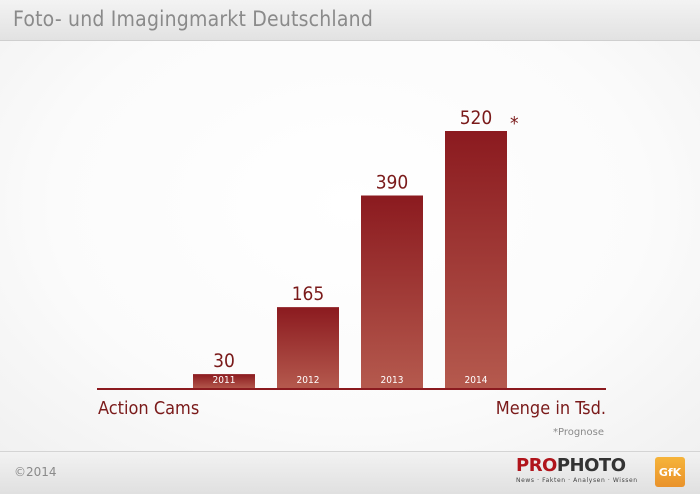 The width and height of the screenshot is (700, 494). Describe the element at coordinates (308, 380) in the screenshot. I see `category-label-2012: 2012` at that location.